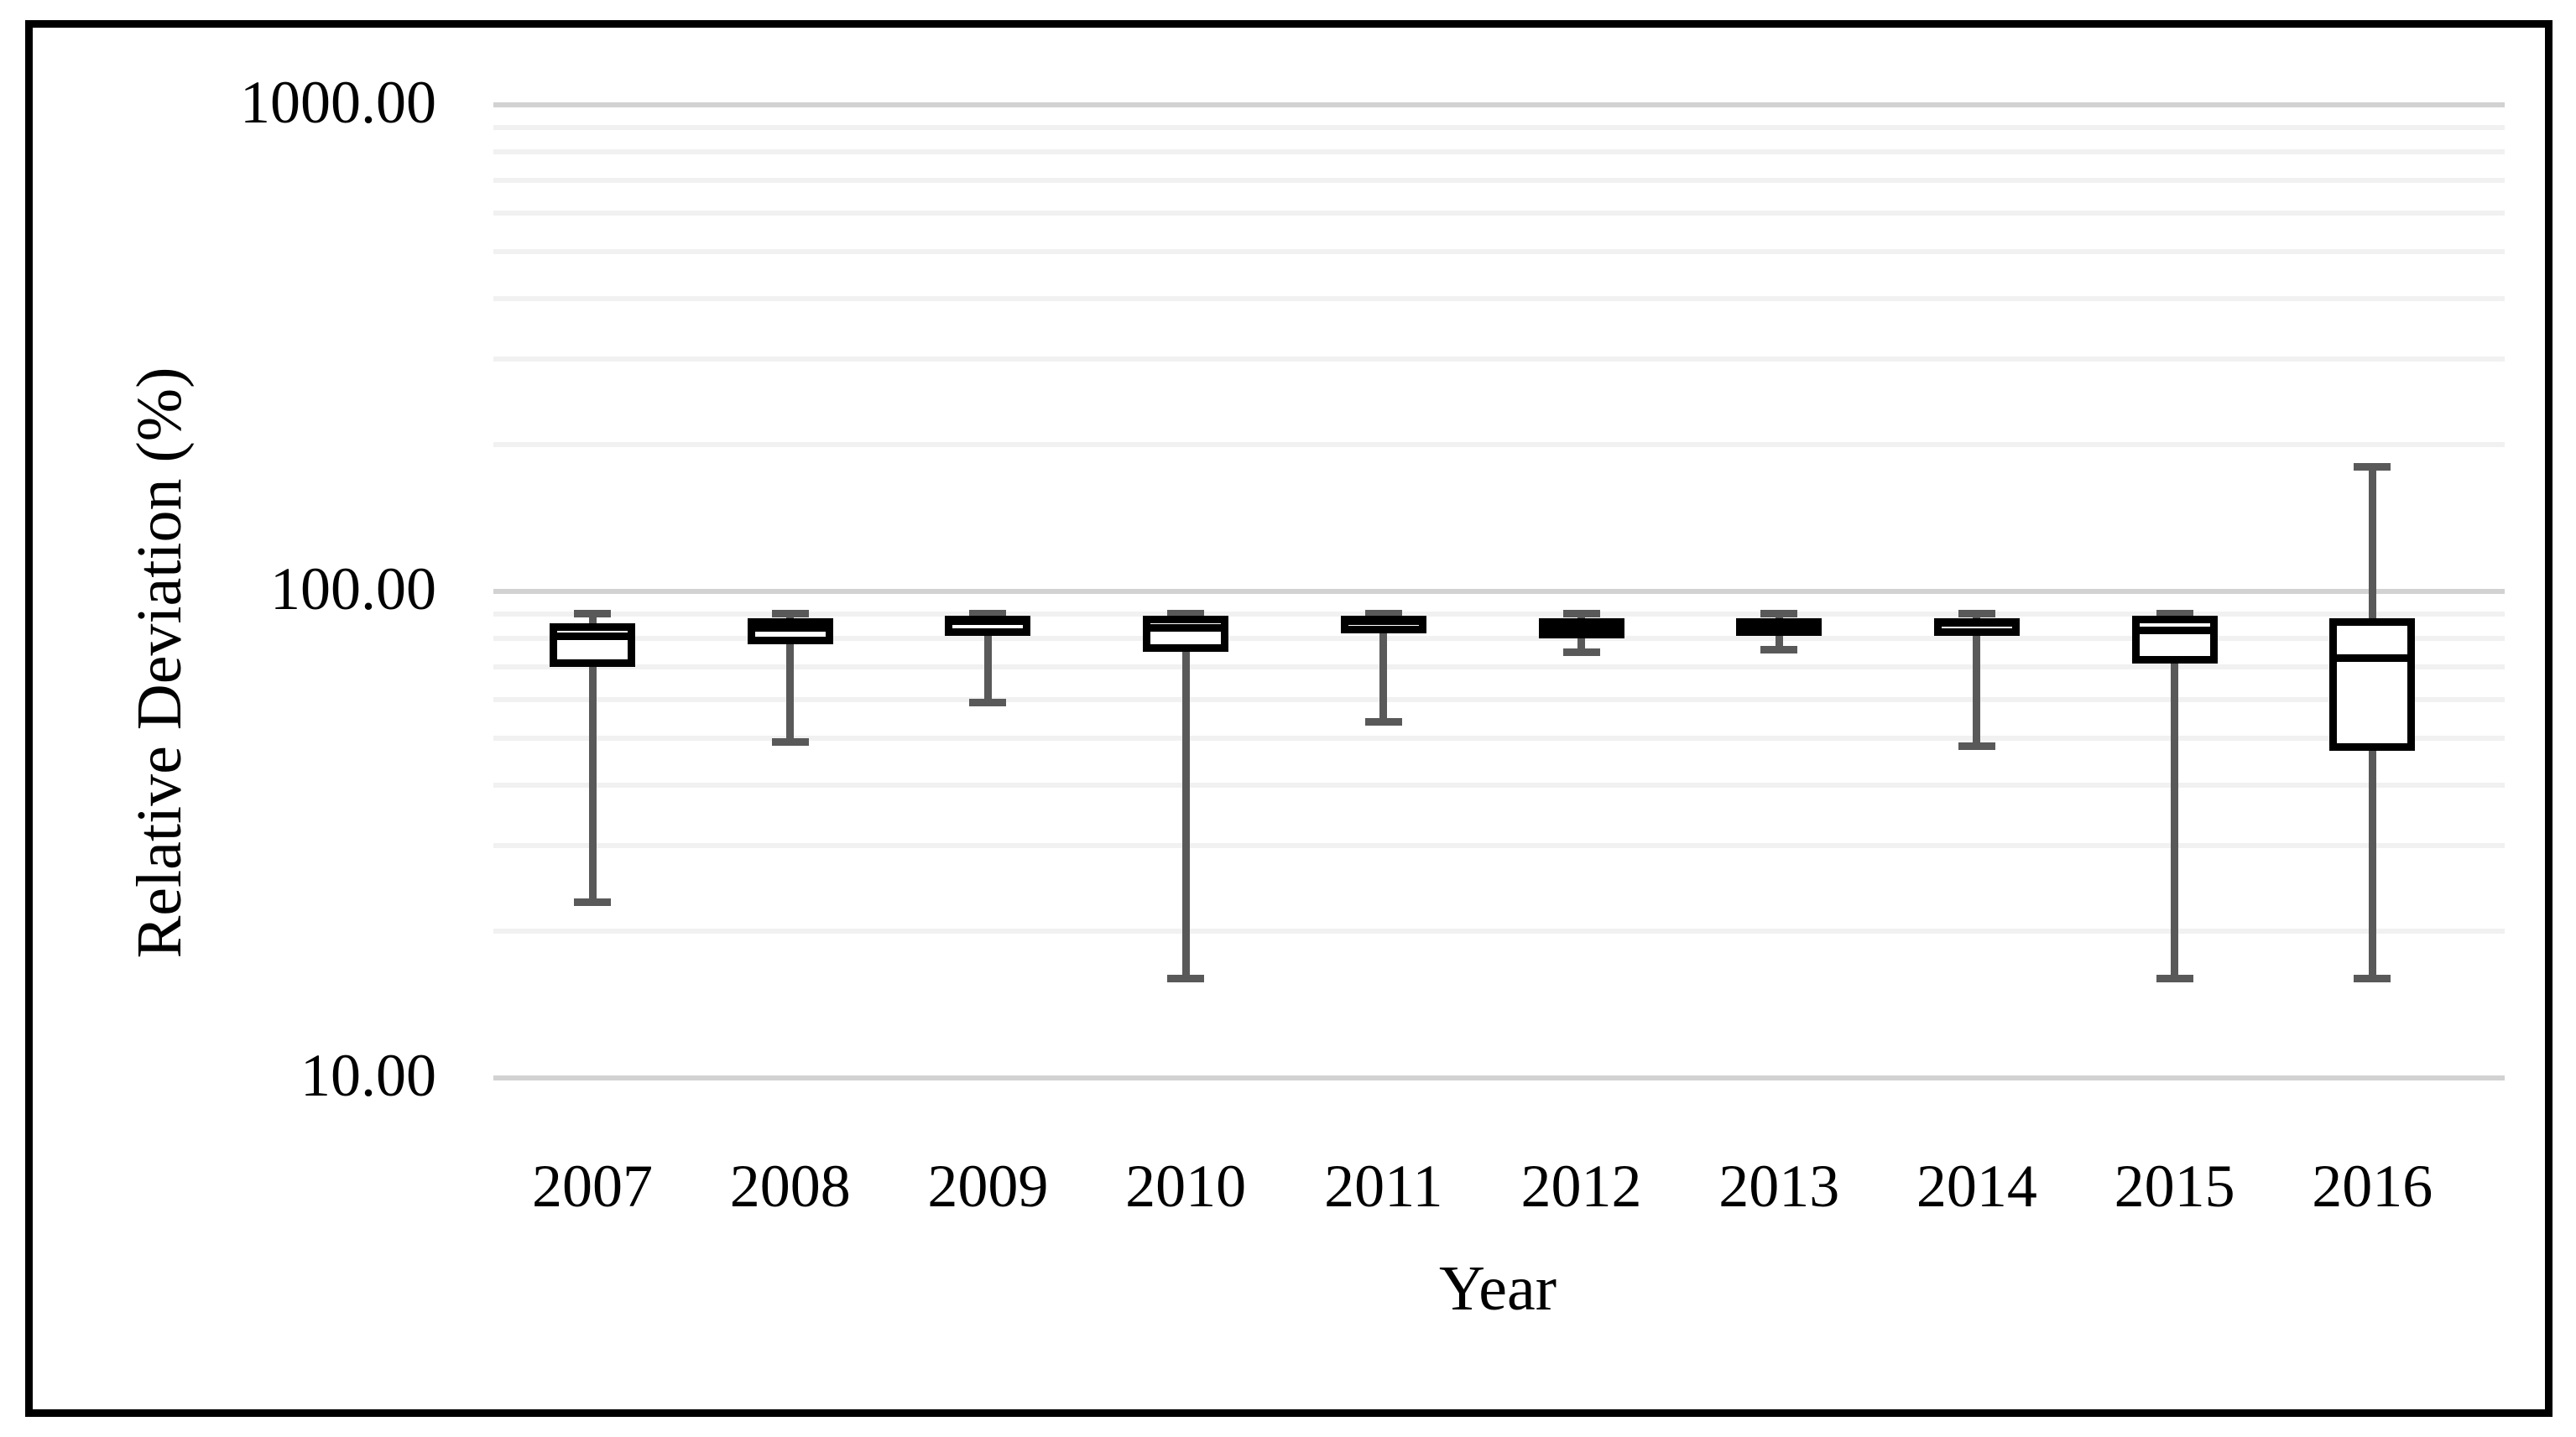 The width and height of the screenshot is (2576, 1437). What do you see at coordinates (1186, 614) in the screenshot?
I see `upper-whisker-cap-2010` at bounding box center [1186, 614].